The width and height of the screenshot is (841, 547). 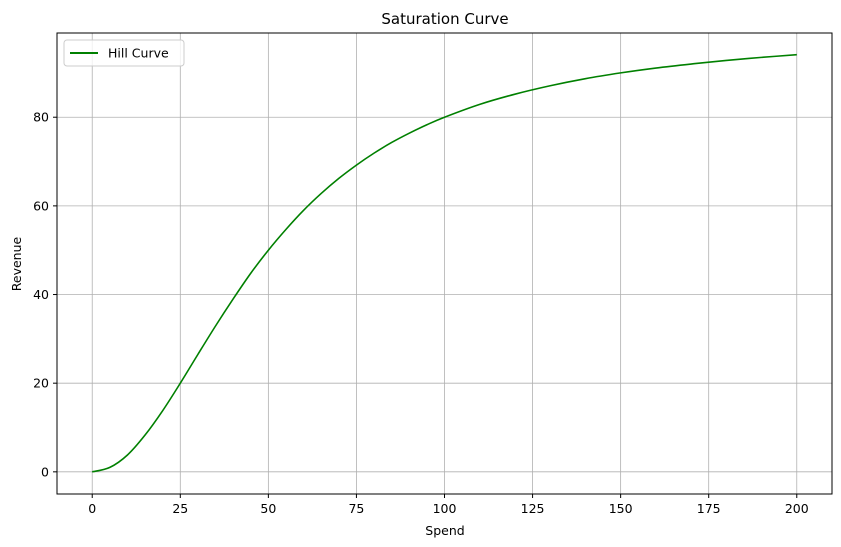 I want to click on x-tick-label: 125, so click(x=533, y=508).